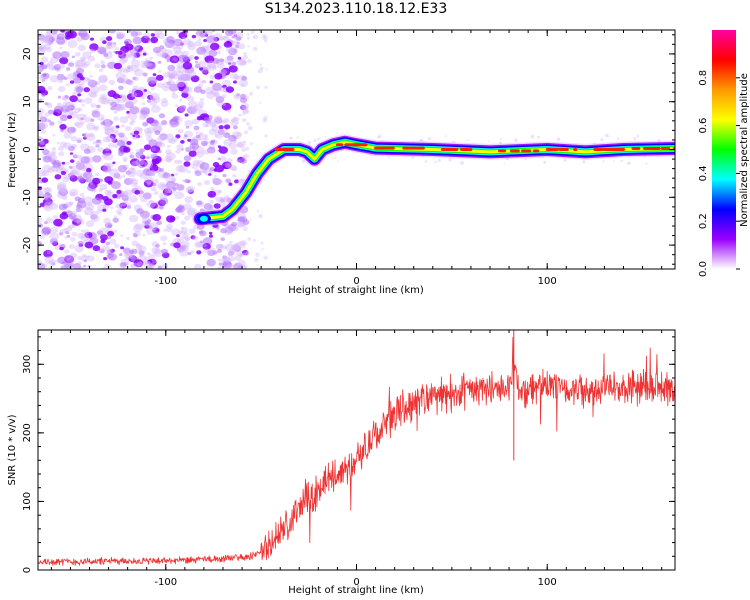  Describe the element at coordinates (356, 590) in the screenshot. I see `snr-x-axis-label: Height of straight line (km)` at that location.